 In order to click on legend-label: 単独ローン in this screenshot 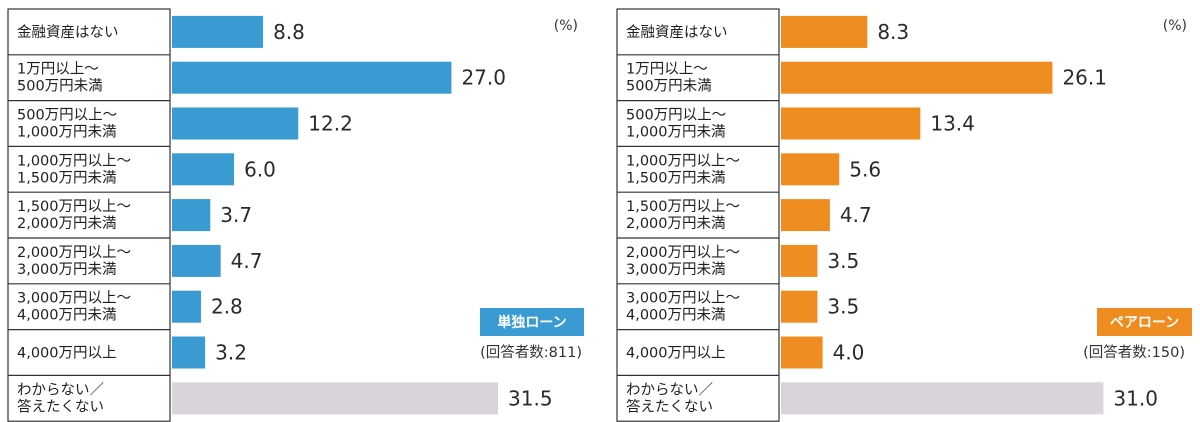, I will do `click(531, 322)`.